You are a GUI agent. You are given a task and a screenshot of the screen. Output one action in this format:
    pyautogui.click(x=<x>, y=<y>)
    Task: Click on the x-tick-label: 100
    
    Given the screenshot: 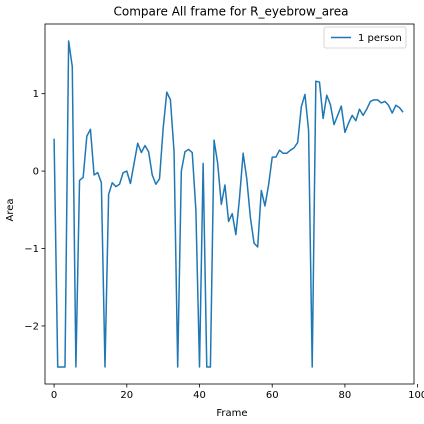 What is the action you would take?
    pyautogui.click(x=416, y=395)
    